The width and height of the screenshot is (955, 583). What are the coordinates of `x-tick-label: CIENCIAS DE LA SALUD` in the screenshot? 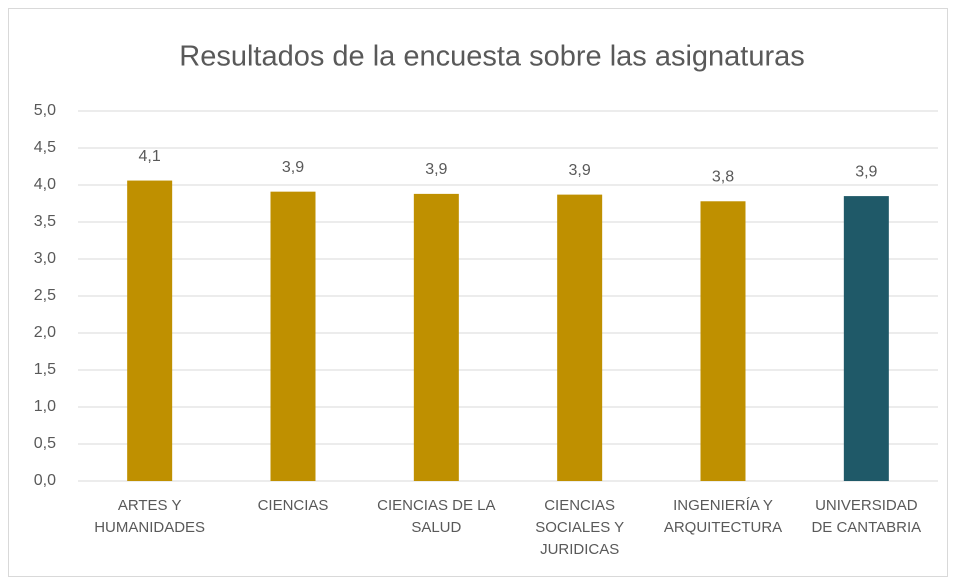 It's located at (436, 516).